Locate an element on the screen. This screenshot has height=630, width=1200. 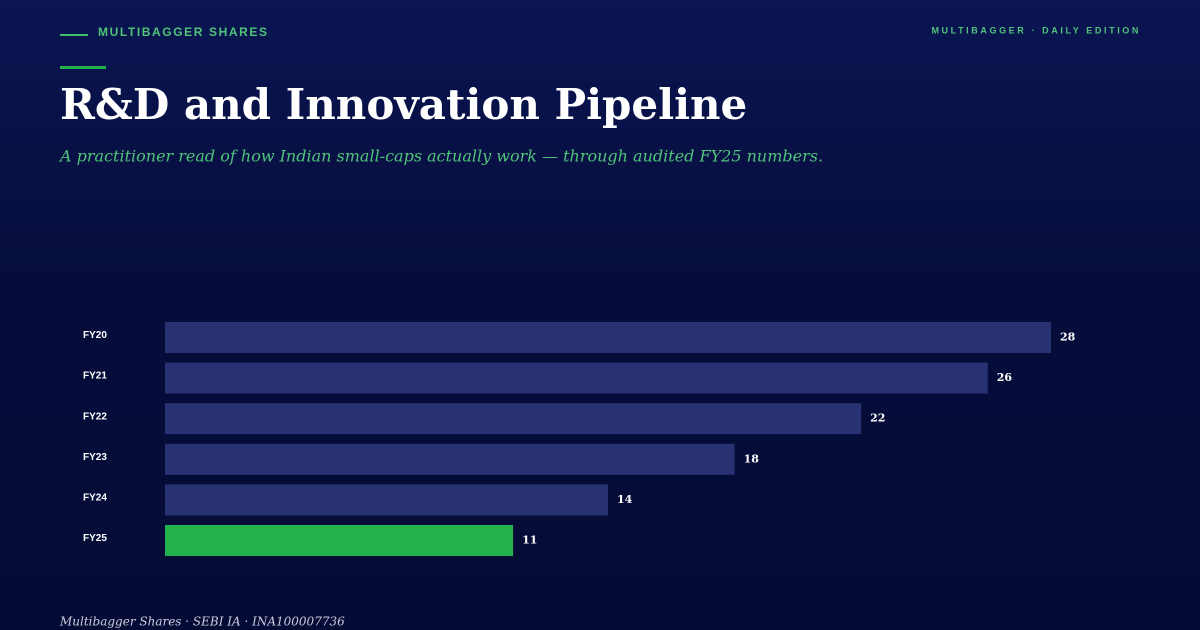
value-label: 26 is located at coordinates (1005, 377).